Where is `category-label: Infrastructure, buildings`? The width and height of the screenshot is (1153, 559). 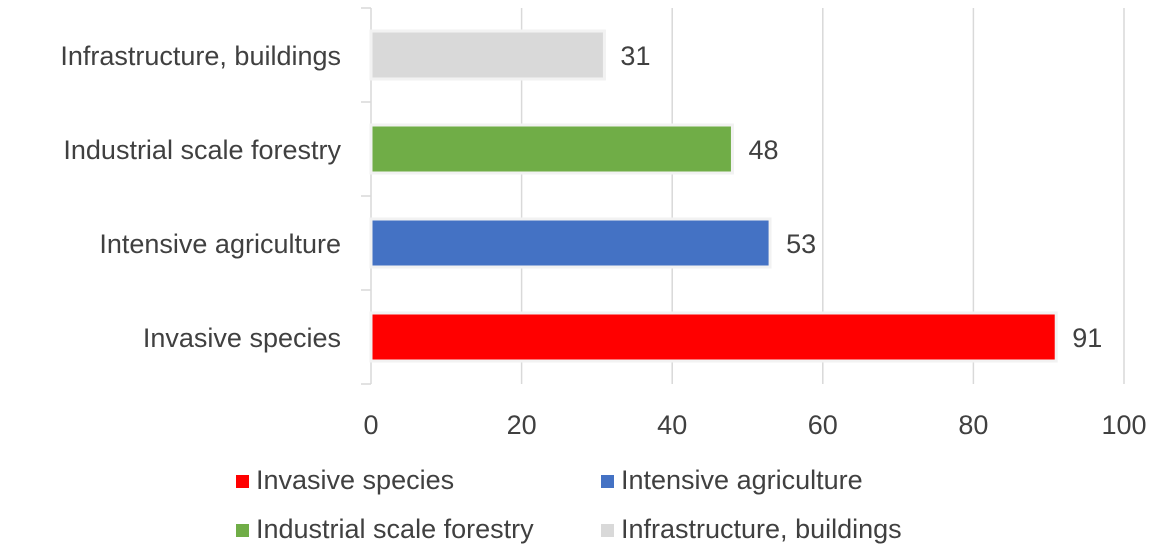 category-label: Infrastructure, buildings is located at coordinates (200, 56).